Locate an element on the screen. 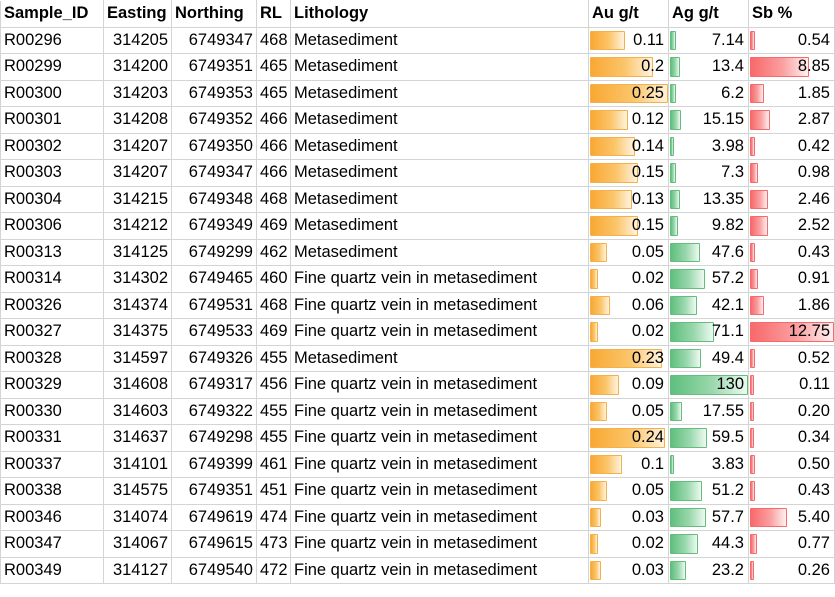 This screenshot has width=835, height=597. cell-northing: 6749351 is located at coordinates (214, 67).